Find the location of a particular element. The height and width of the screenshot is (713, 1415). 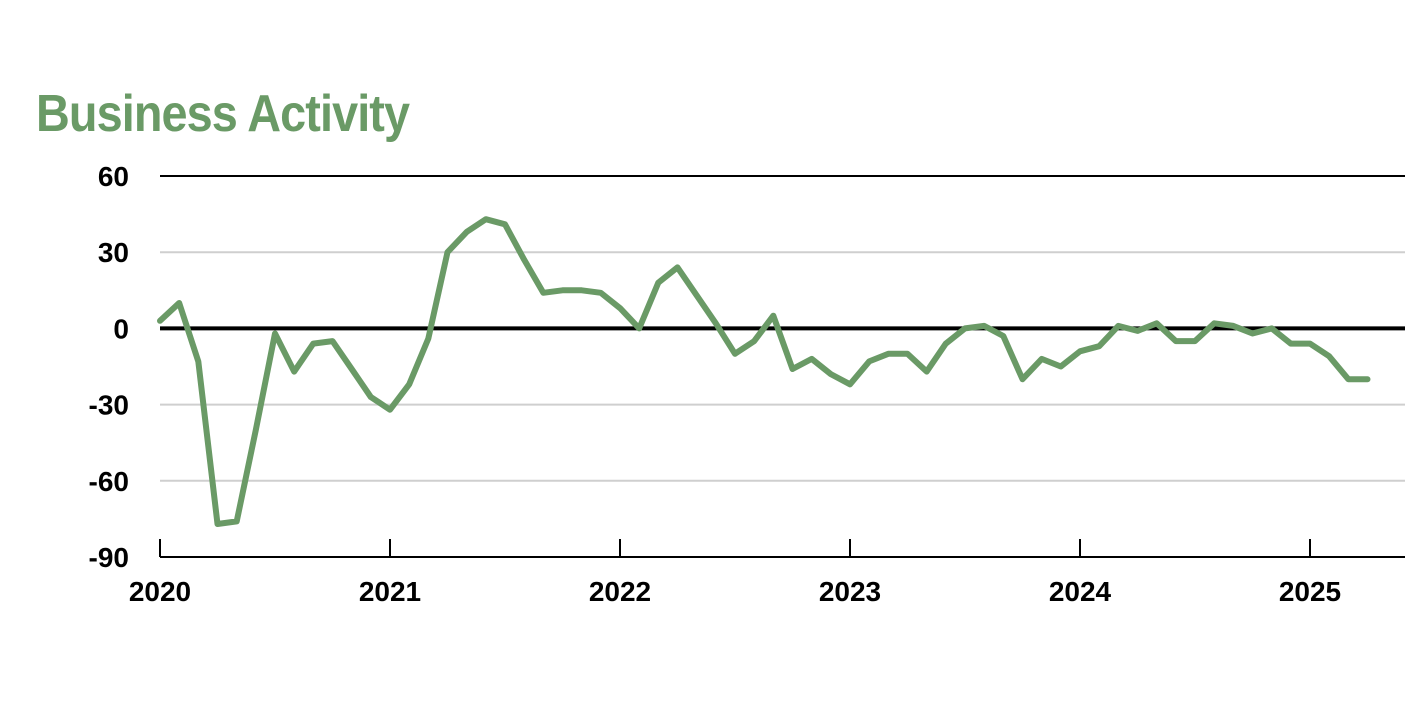

y-tick-label: 30 is located at coordinates (113, 252).